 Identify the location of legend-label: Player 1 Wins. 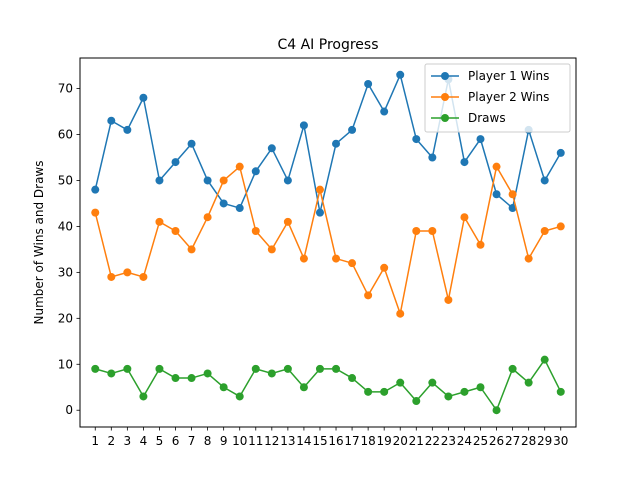
(508, 76).